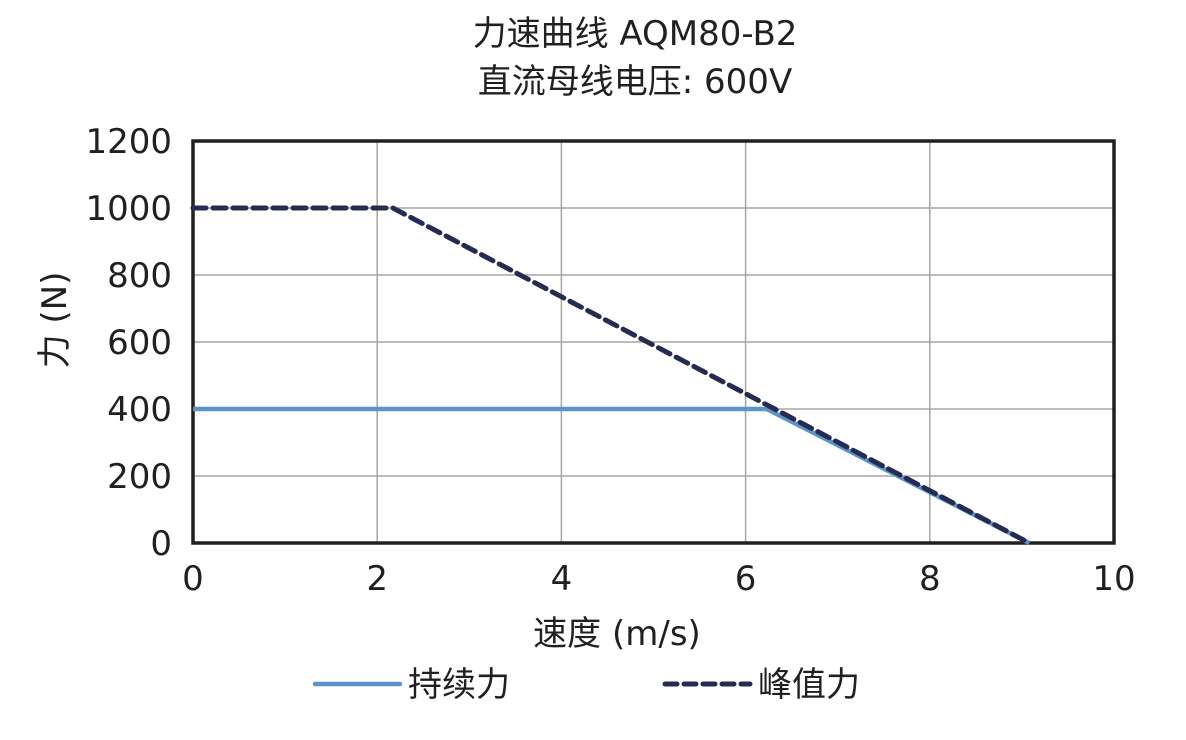 Image resolution: width=1186 pixels, height=740 pixels. I want to click on x-tick-label: 2, so click(377, 579).